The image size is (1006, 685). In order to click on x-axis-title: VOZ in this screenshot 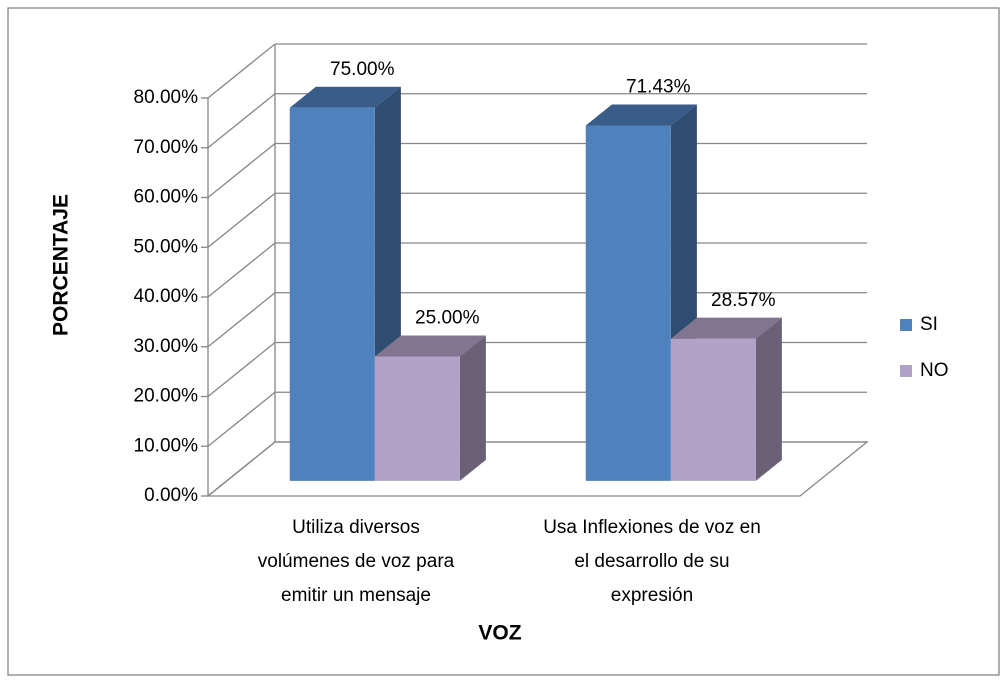, I will do `click(499, 633)`.